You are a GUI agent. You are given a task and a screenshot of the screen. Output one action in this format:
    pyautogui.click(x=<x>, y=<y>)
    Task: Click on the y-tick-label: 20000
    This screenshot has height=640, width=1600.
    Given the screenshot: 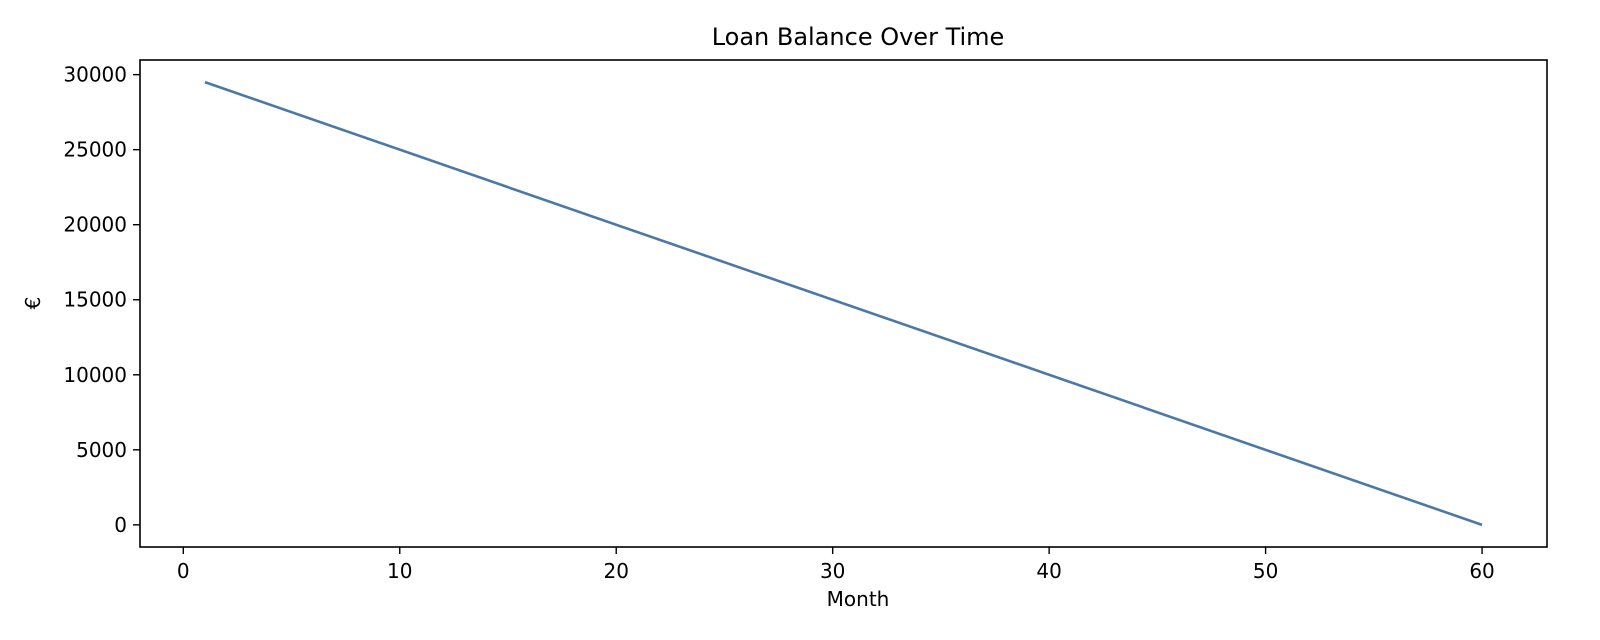 What is the action you would take?
    pyautogui.click(x=95, y=225)
    